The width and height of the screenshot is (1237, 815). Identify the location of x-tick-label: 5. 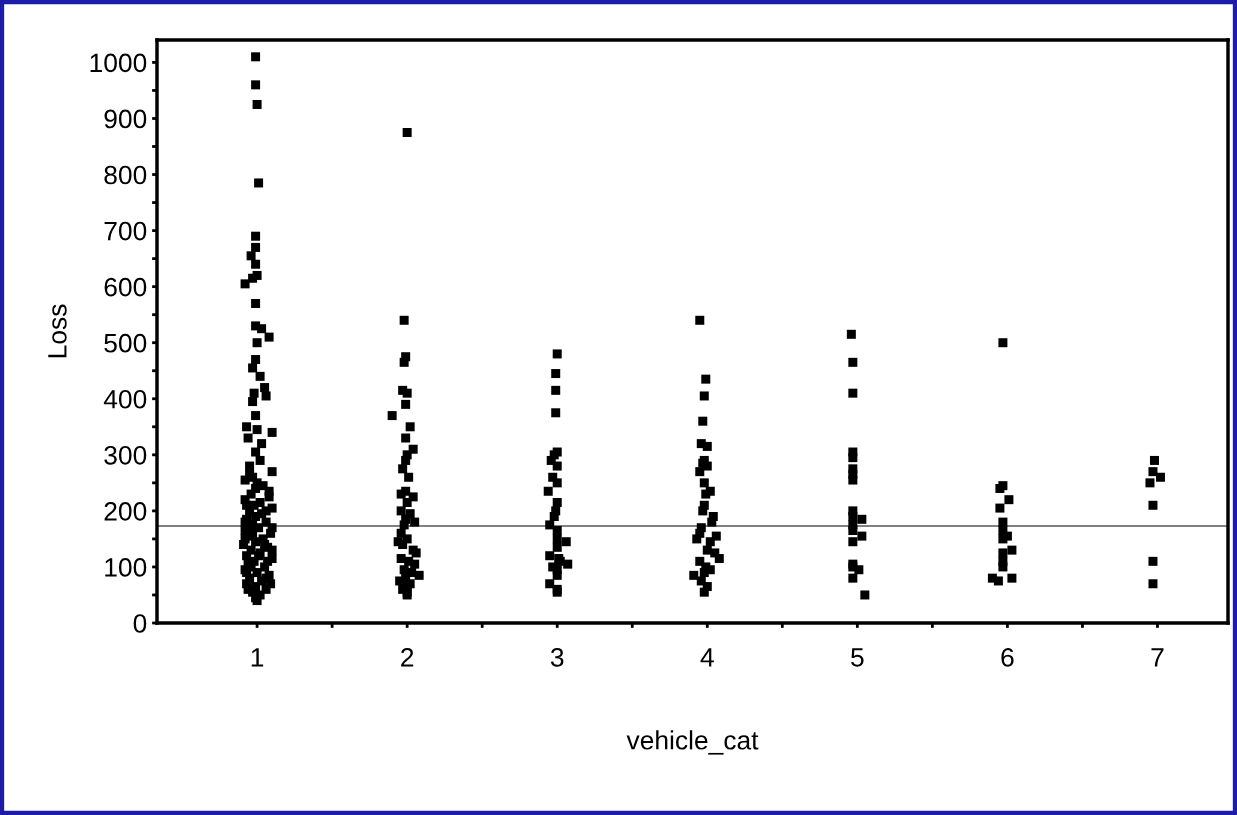
(857, 657).